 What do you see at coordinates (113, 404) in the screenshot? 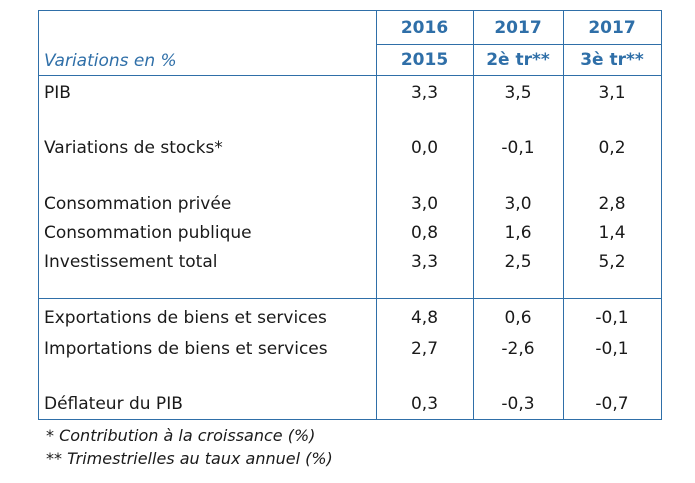
I see `row-label: Déflateur du PIB` at bounding box center [113, 404].